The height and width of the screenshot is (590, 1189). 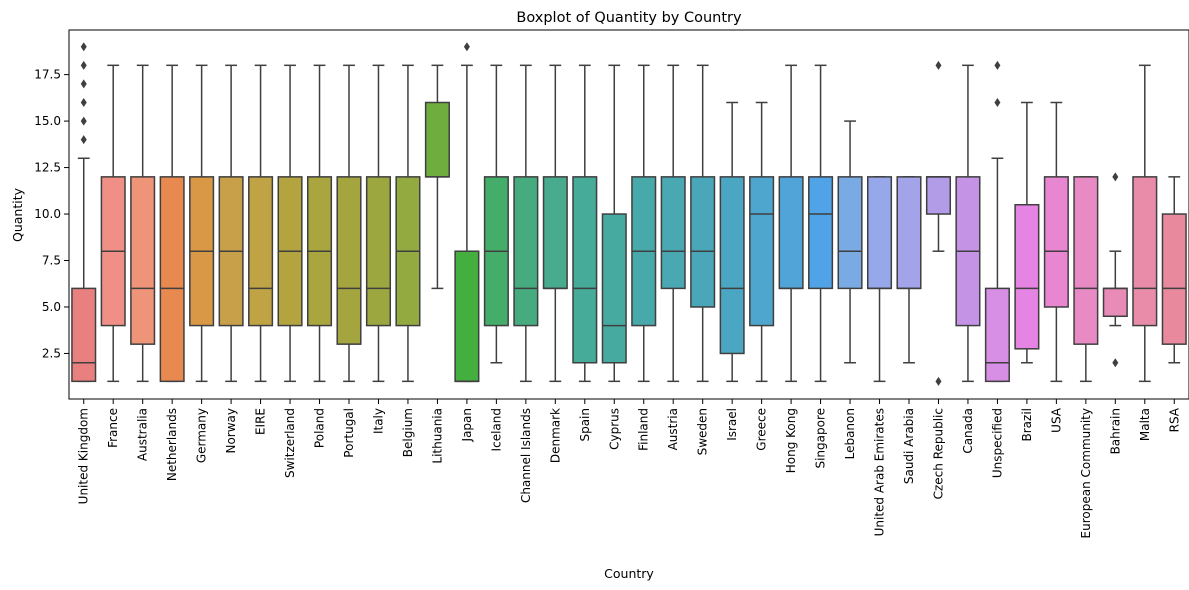 What do you see at coordinates (1086, 473) in the screenshot?
I see `x-tick-label: European Community` at bounding box center [1086, 473].